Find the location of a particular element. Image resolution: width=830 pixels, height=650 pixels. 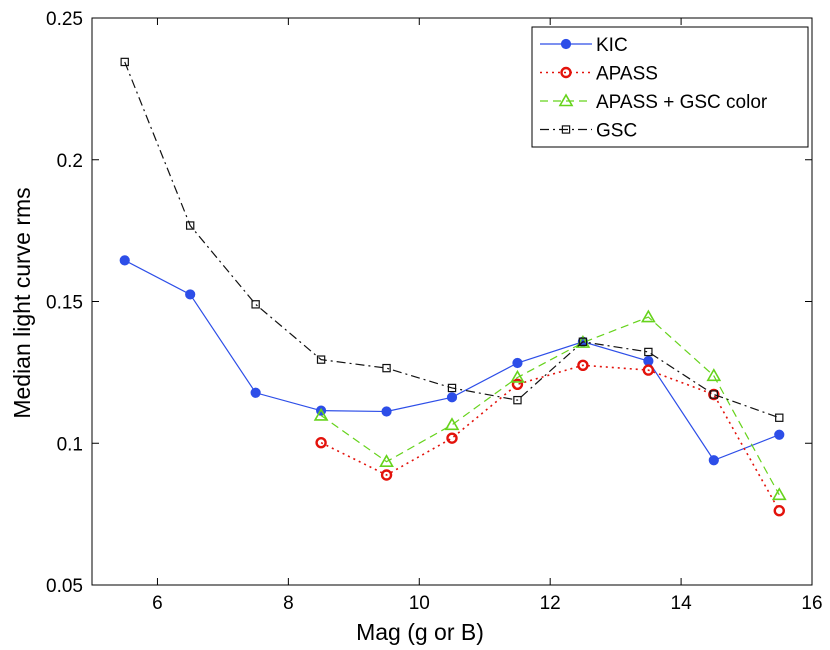

legend-label-kic: KIC is located at coordinates (612, 45).